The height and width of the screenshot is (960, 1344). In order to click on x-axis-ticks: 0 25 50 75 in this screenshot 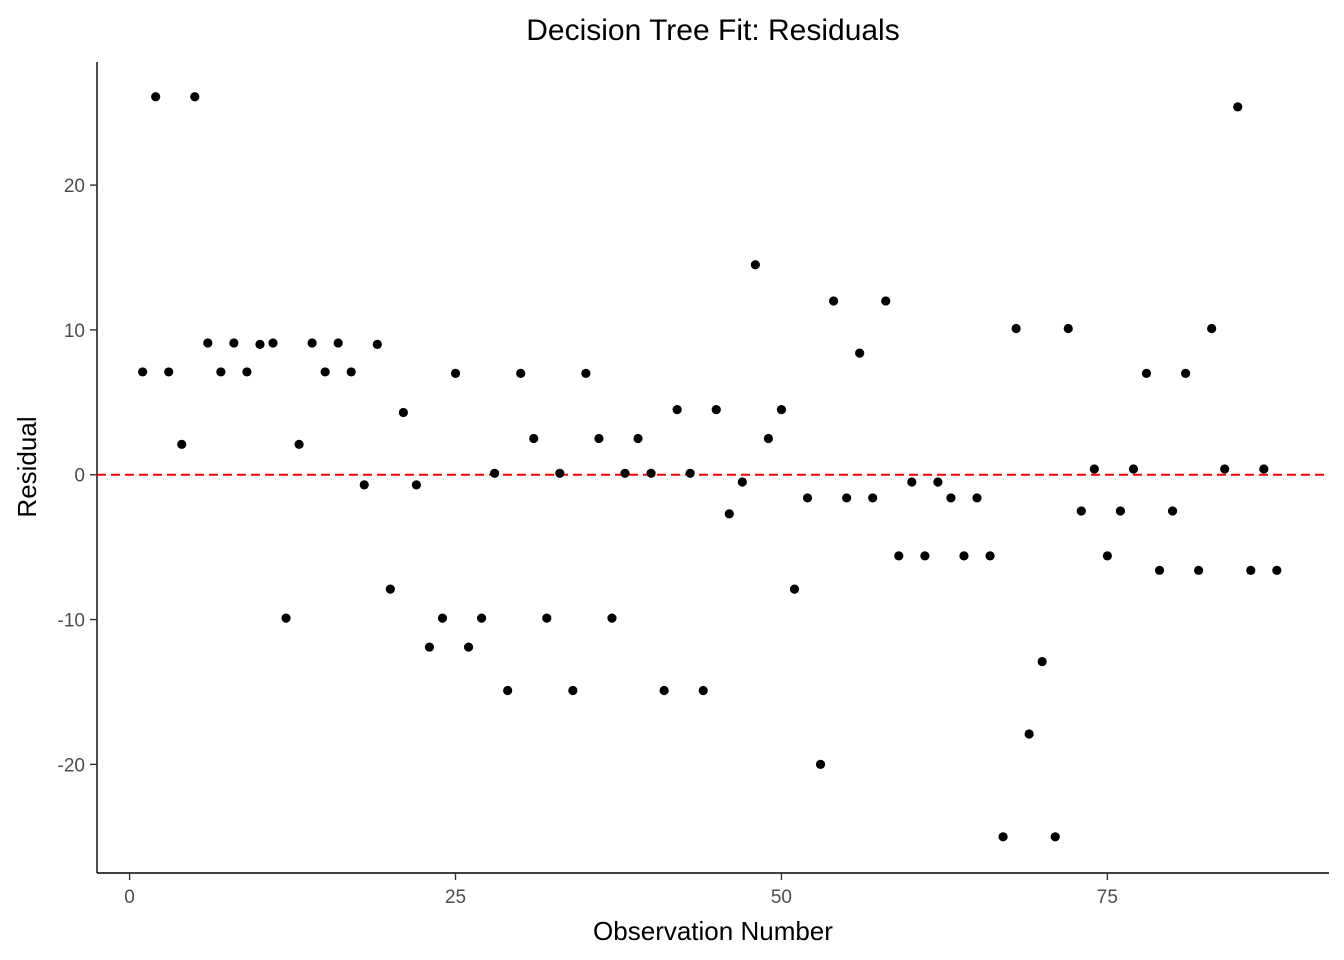, I will do `click(621, 890)`.